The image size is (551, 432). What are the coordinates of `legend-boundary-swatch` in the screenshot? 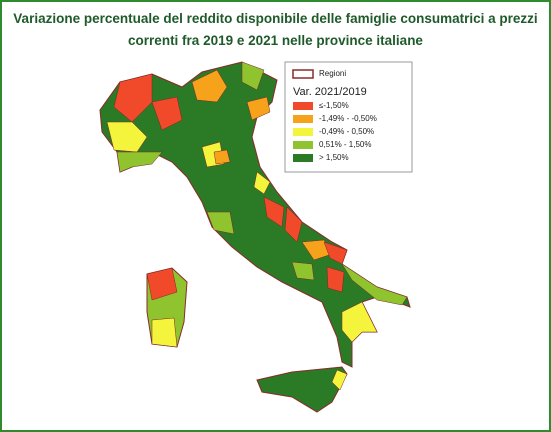 It's located at (303, 74).